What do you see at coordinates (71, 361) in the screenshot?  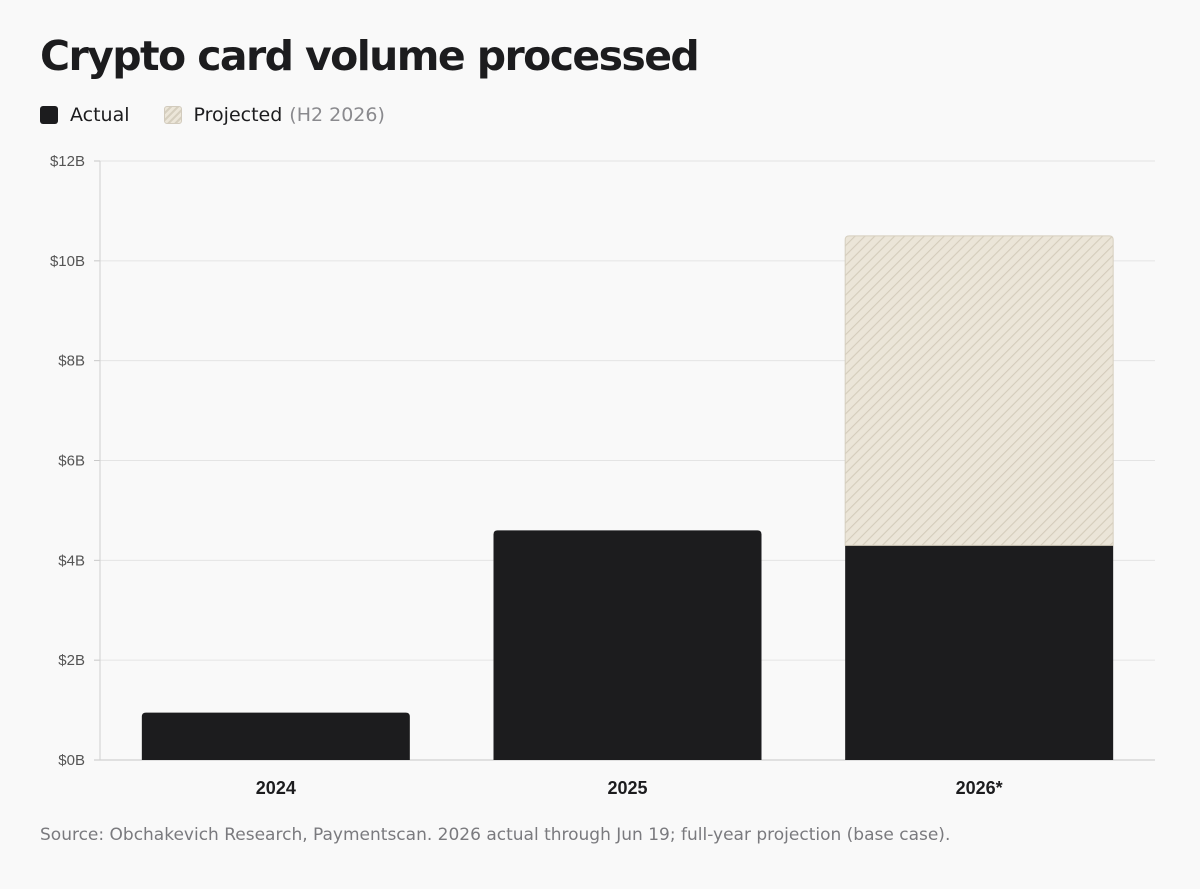 I see `y-tick-label: $8B` at bounding box center [71, 361].